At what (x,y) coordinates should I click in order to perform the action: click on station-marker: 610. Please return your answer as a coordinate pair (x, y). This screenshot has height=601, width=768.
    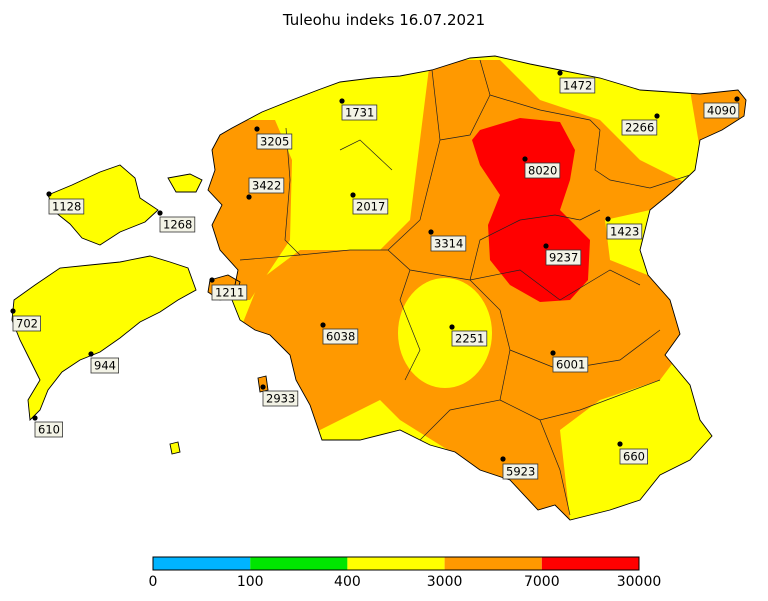
    Looking at the image, I should click on (48, 426).